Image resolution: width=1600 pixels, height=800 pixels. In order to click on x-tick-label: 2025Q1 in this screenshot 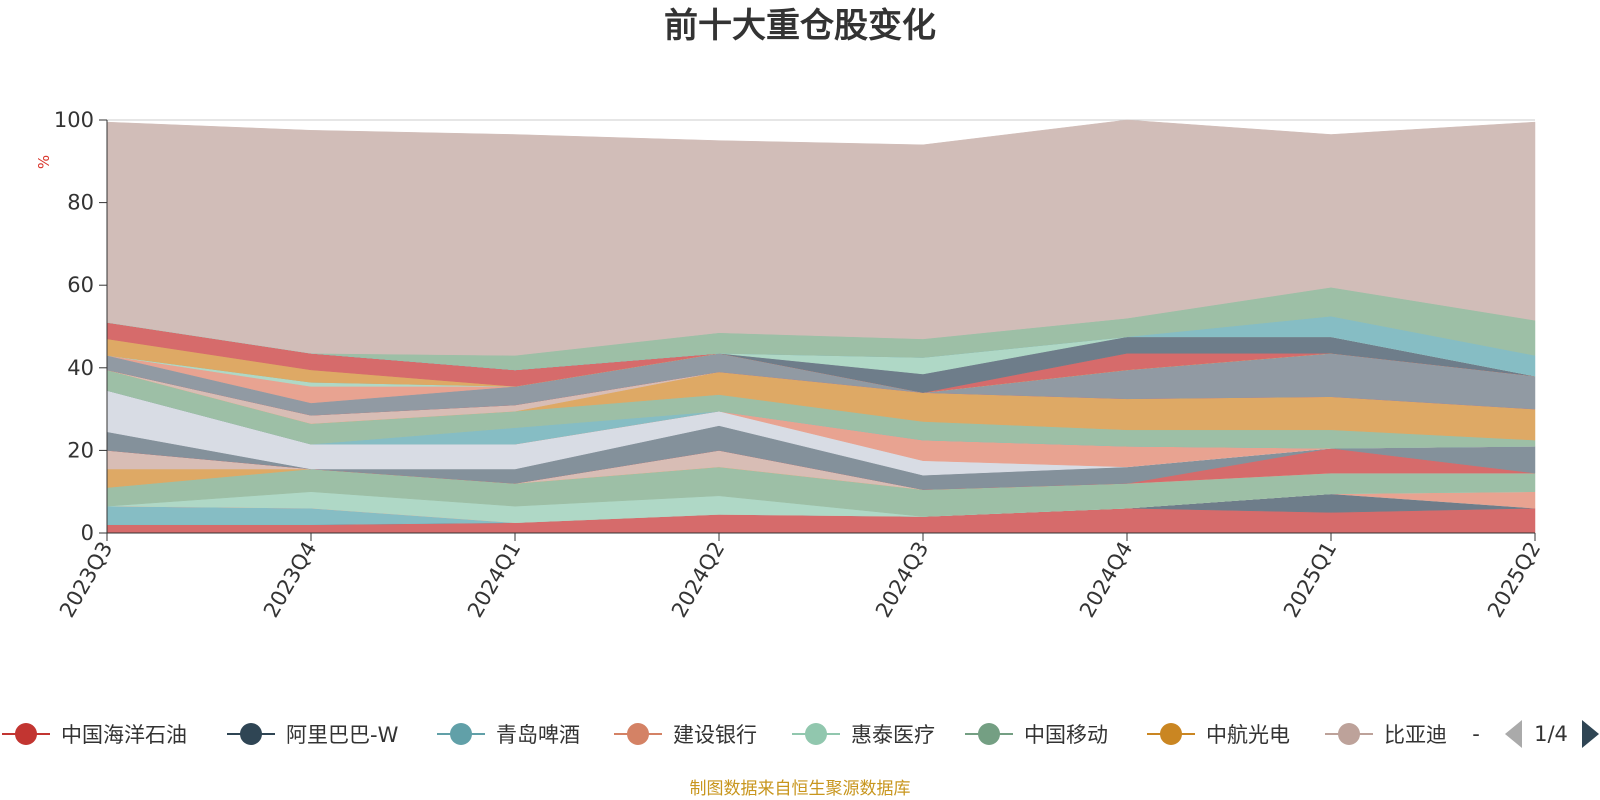, I will do `click(1310, 580)`.